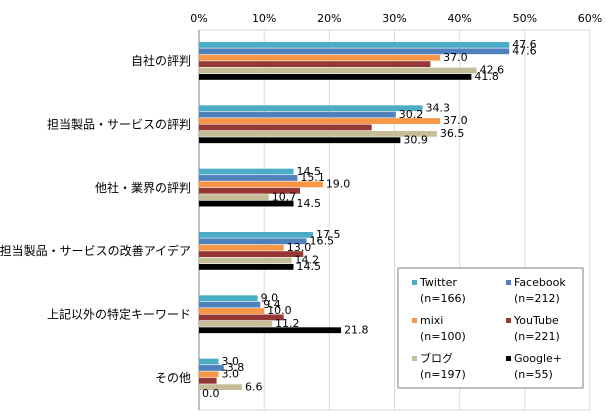 This screenshot has width=616, height=420. What do you see at coordinates (236, 367) in the screenshot?
I see `data-label: 3.8` at bounding box center [236, 367].